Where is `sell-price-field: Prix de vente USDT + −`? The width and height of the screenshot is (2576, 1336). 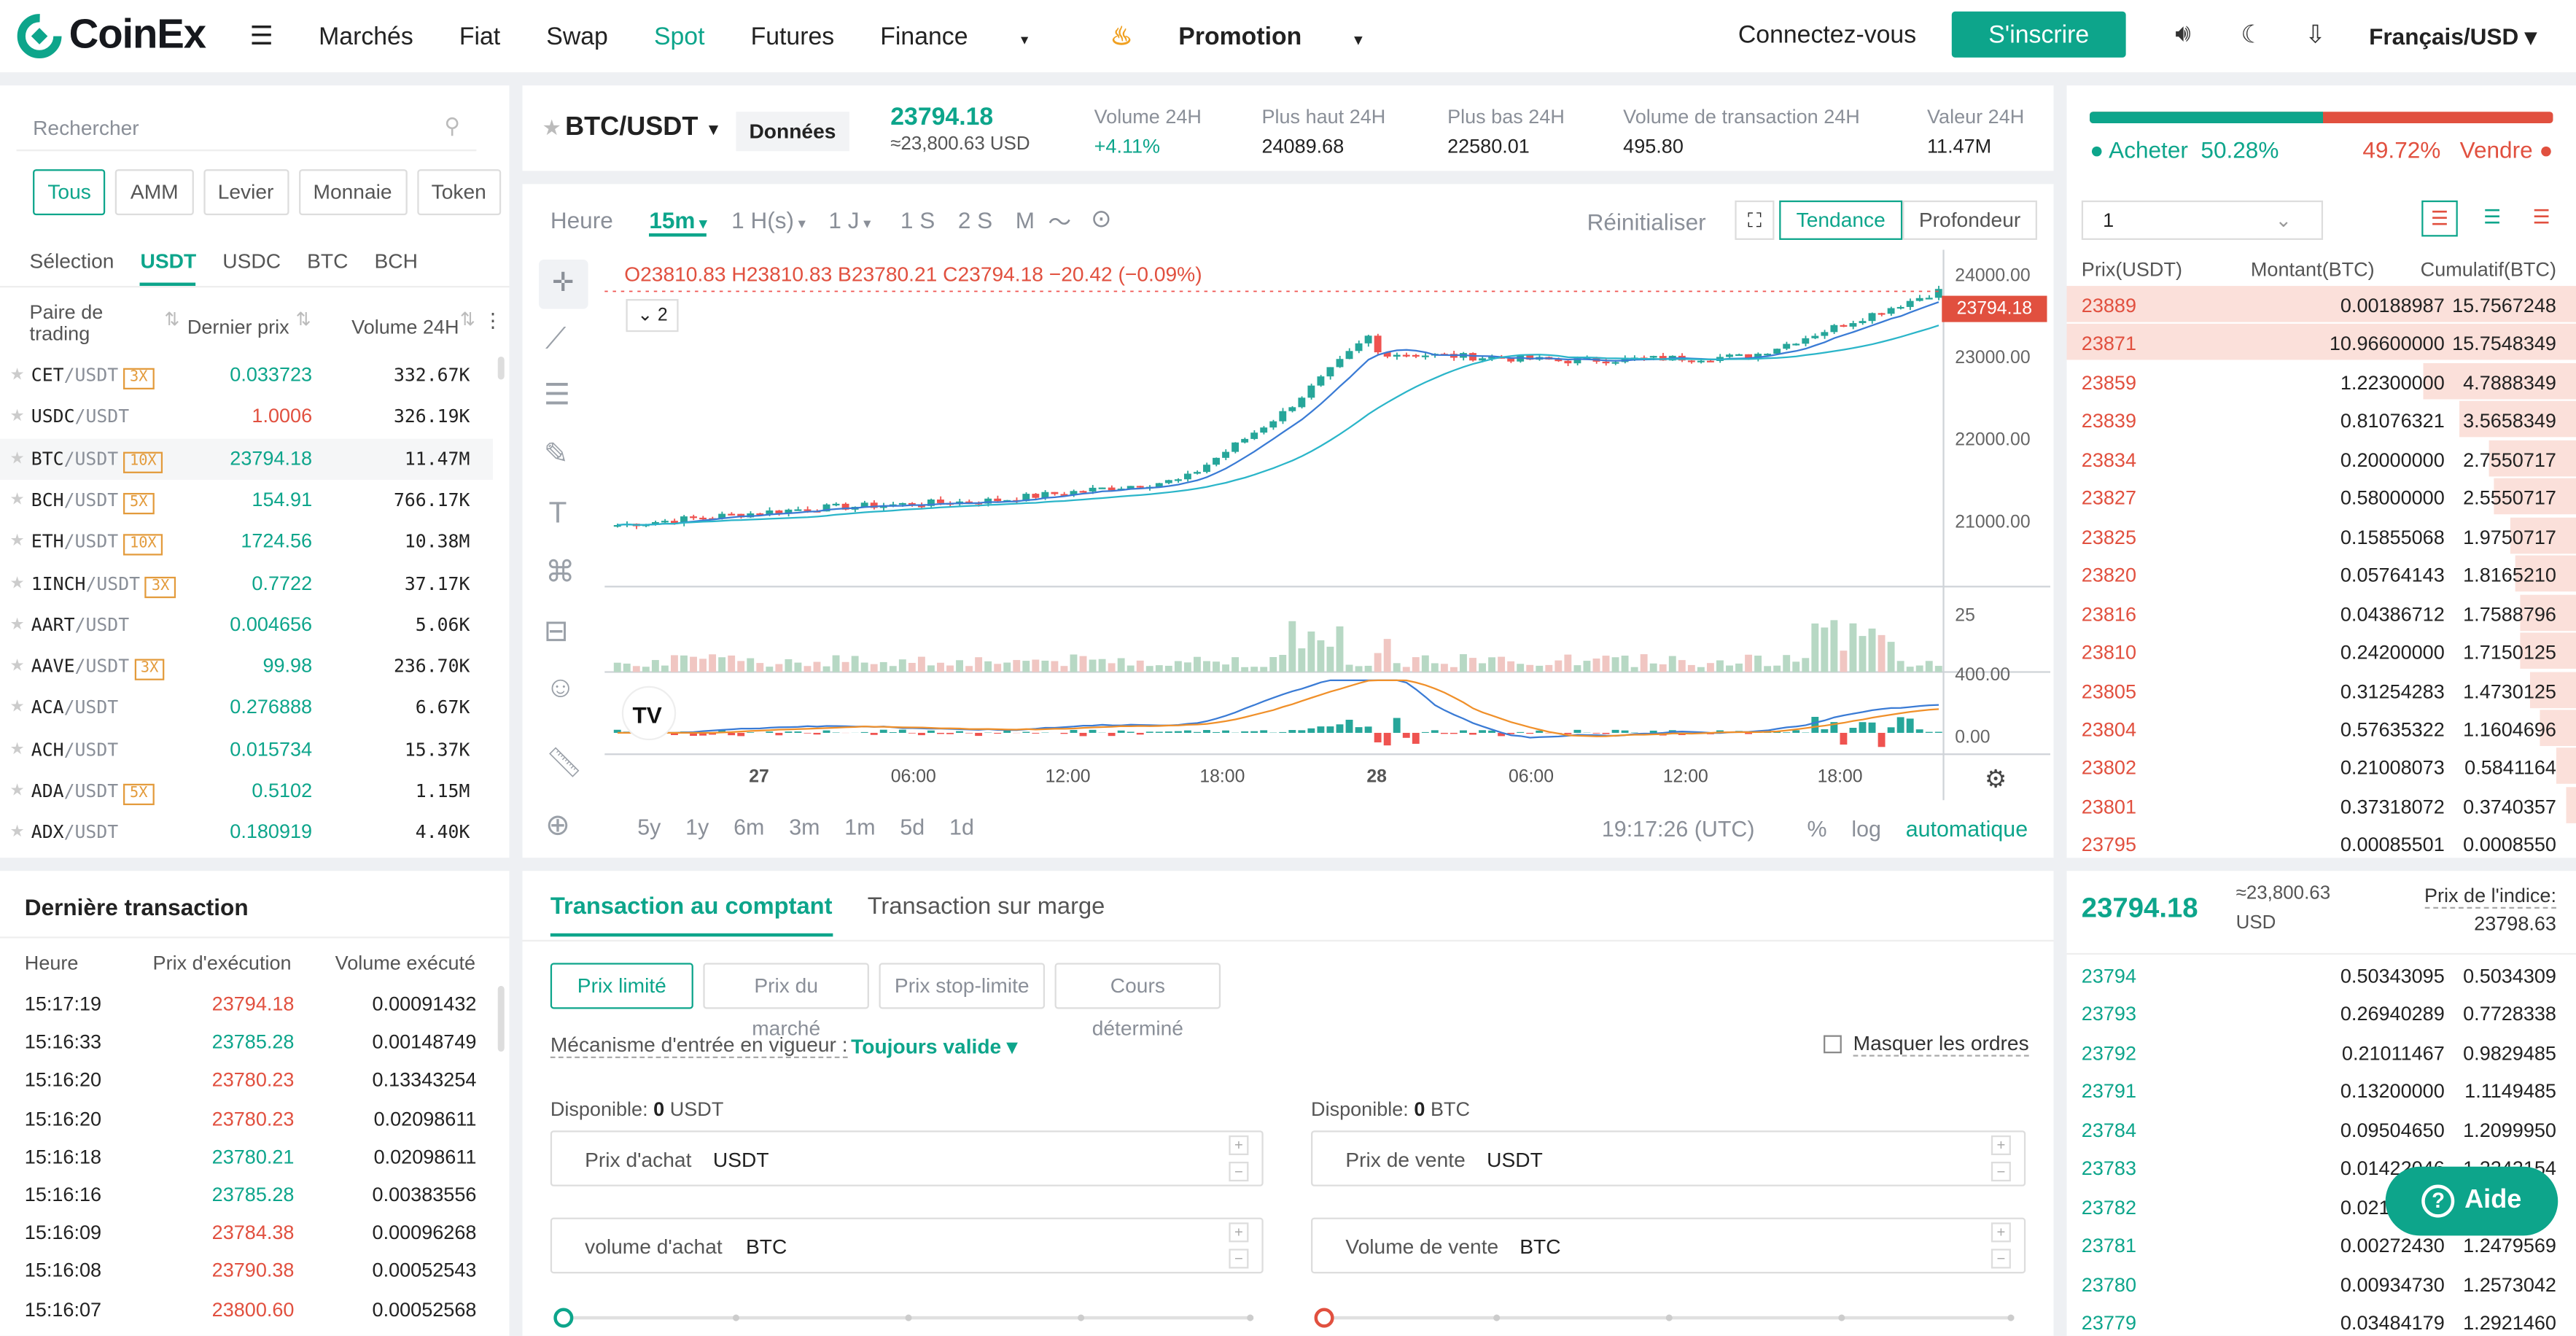 sell-price-field: Prix de vente USDT + − is located at coordinates (1668, 1158).